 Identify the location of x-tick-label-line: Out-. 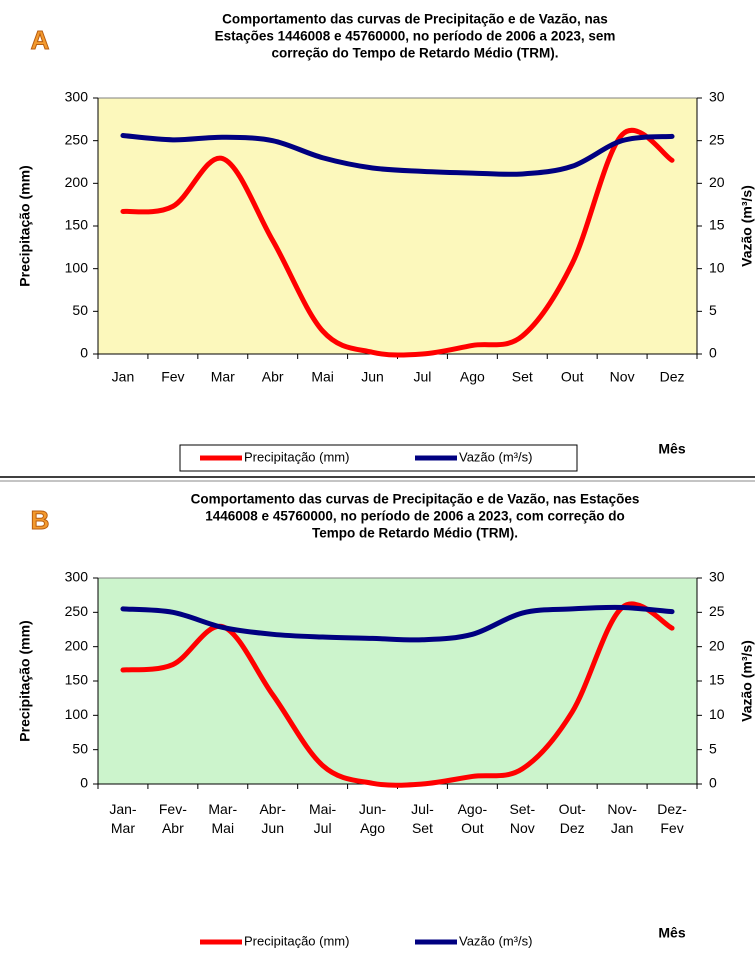
(573, 809).